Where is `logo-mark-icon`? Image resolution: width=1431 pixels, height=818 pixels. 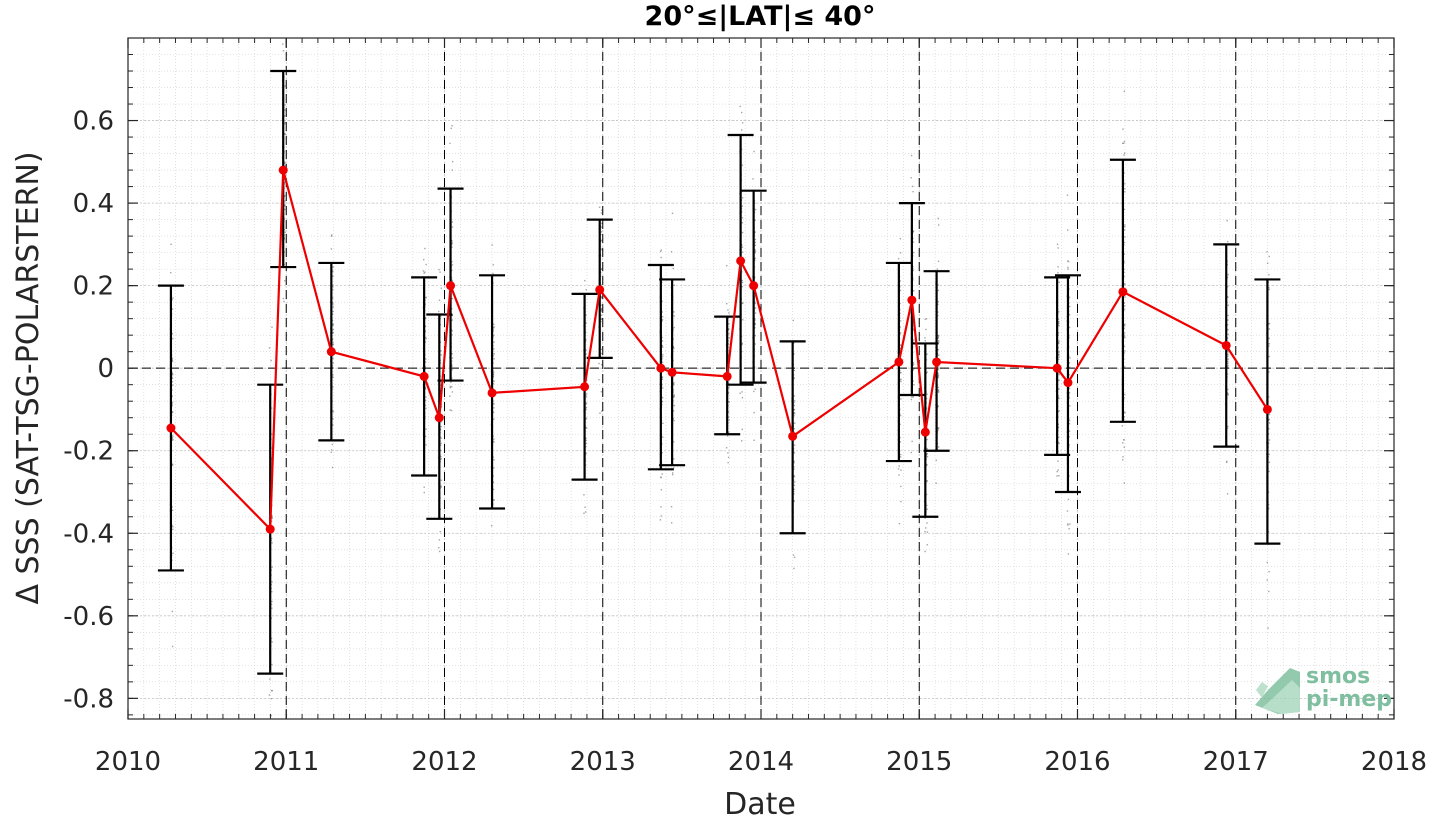
logo-mark-icon is located at coordinates (1277, 691).